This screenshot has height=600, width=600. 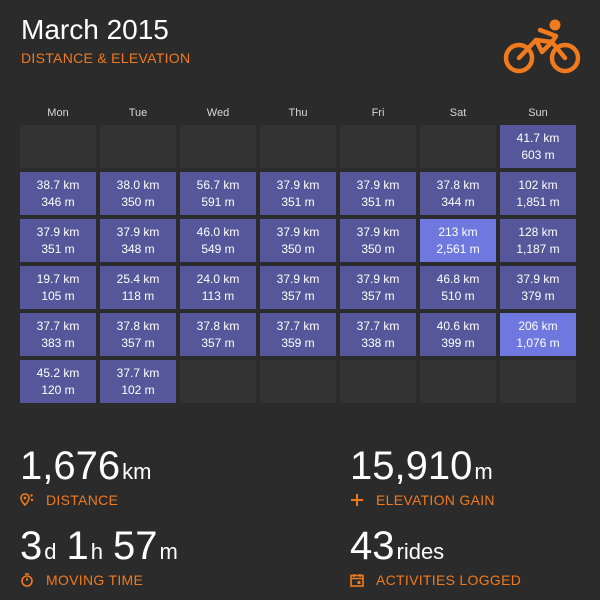 I want to click on moving-time-days: 3, so click(x=31, y=546).